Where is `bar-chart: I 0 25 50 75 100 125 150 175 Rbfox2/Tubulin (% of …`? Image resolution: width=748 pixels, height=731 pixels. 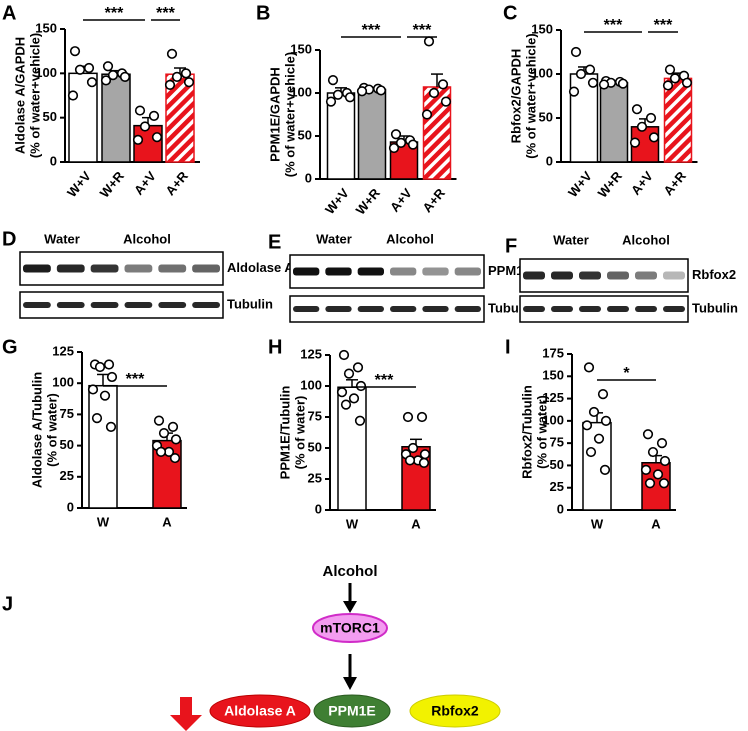 bar-chart: I 0 25 50 75 100 125 150 175 Rbfox2/Tubulin (% of … is located at coordinates (590, 433).